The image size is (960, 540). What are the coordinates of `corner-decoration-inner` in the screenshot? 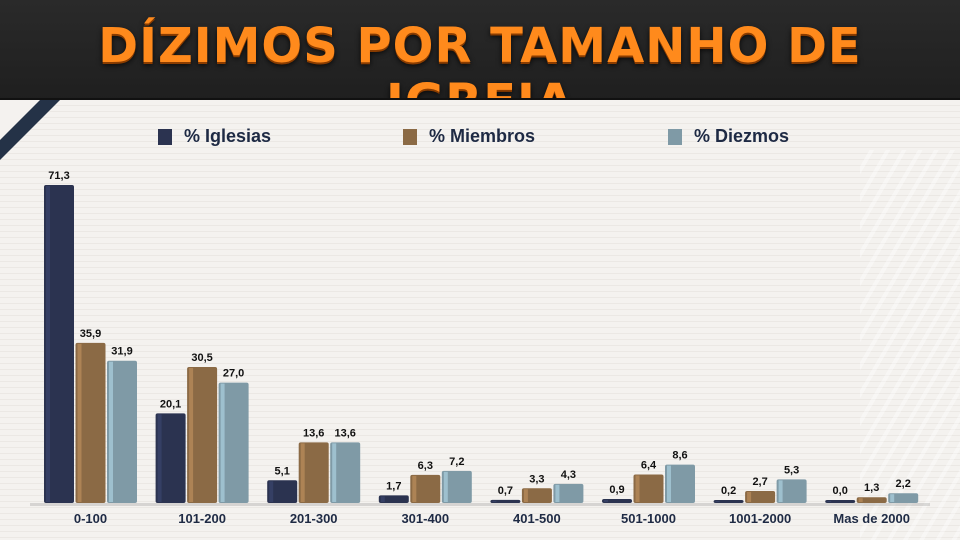 It's located at (20, 120).